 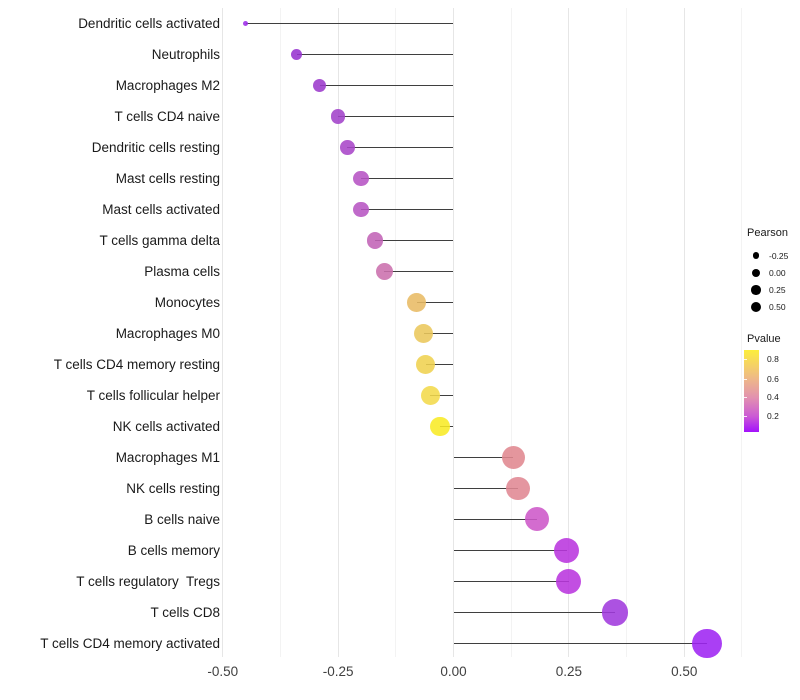 I want to click on y-axis-label: Monocytes, so click(x=187, y=302).